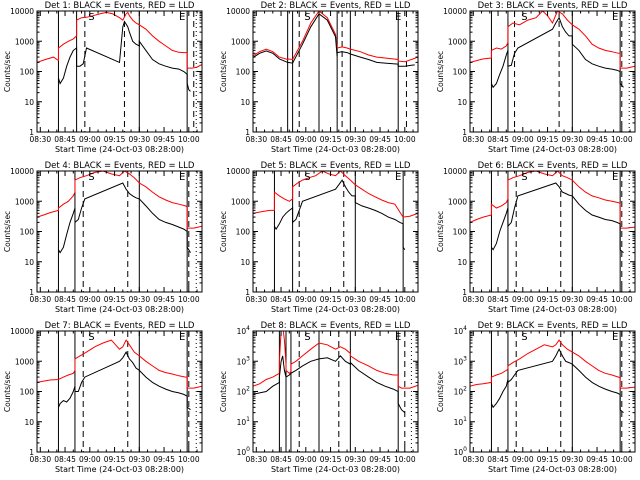  I want to click on chart-title: Det 2: BLACK = Events, RED = LLD, so click(336, 6).